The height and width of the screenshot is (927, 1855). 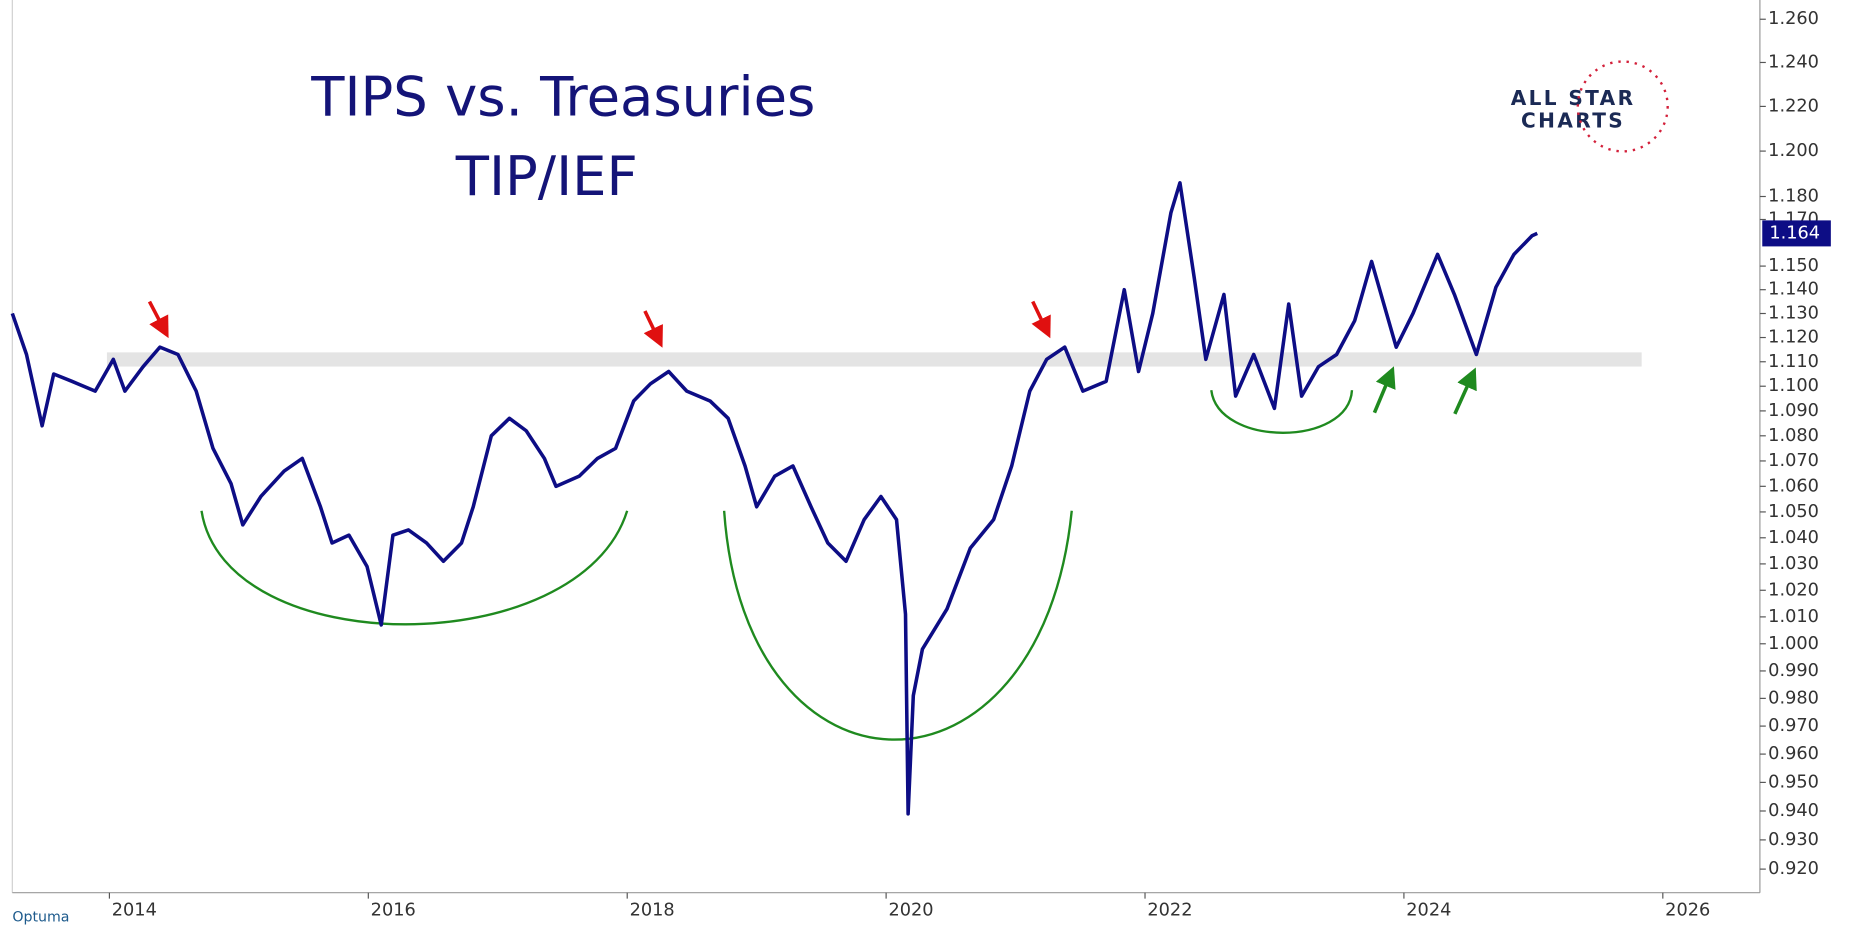 I want to click on y-tick-label: 0.970, so click(x=1793, y=726).